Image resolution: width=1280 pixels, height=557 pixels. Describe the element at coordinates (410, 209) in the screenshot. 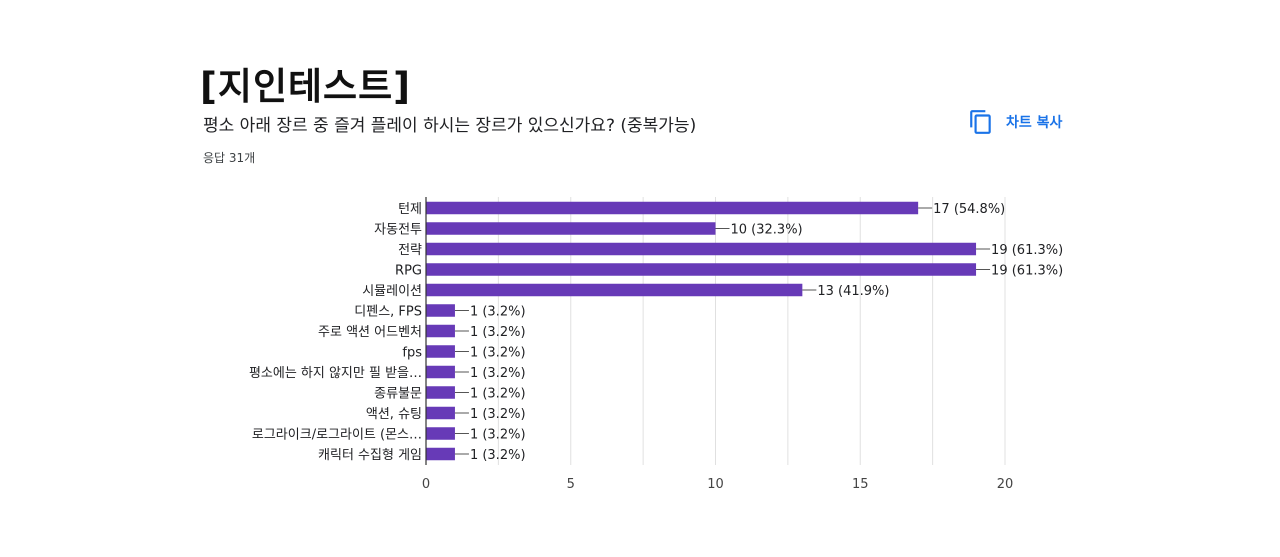

I see `category-label: 턴제` at that location.